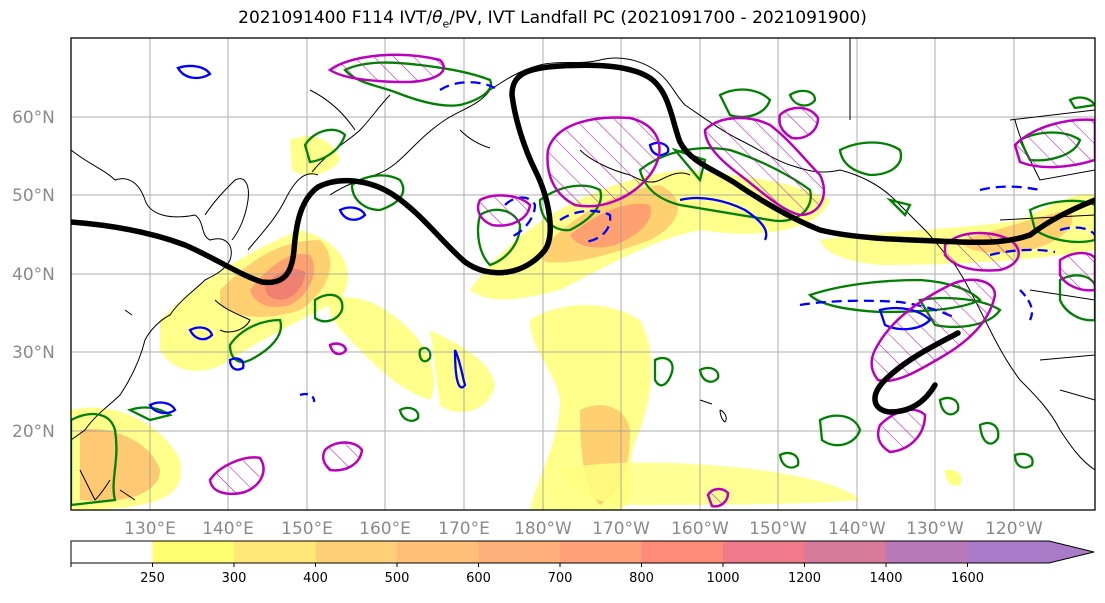 This screenshot has width=1105, height=603. Describe the element at coordinates (33, 196) in the screenshot. I see `lat-label: 50°N` at that location.